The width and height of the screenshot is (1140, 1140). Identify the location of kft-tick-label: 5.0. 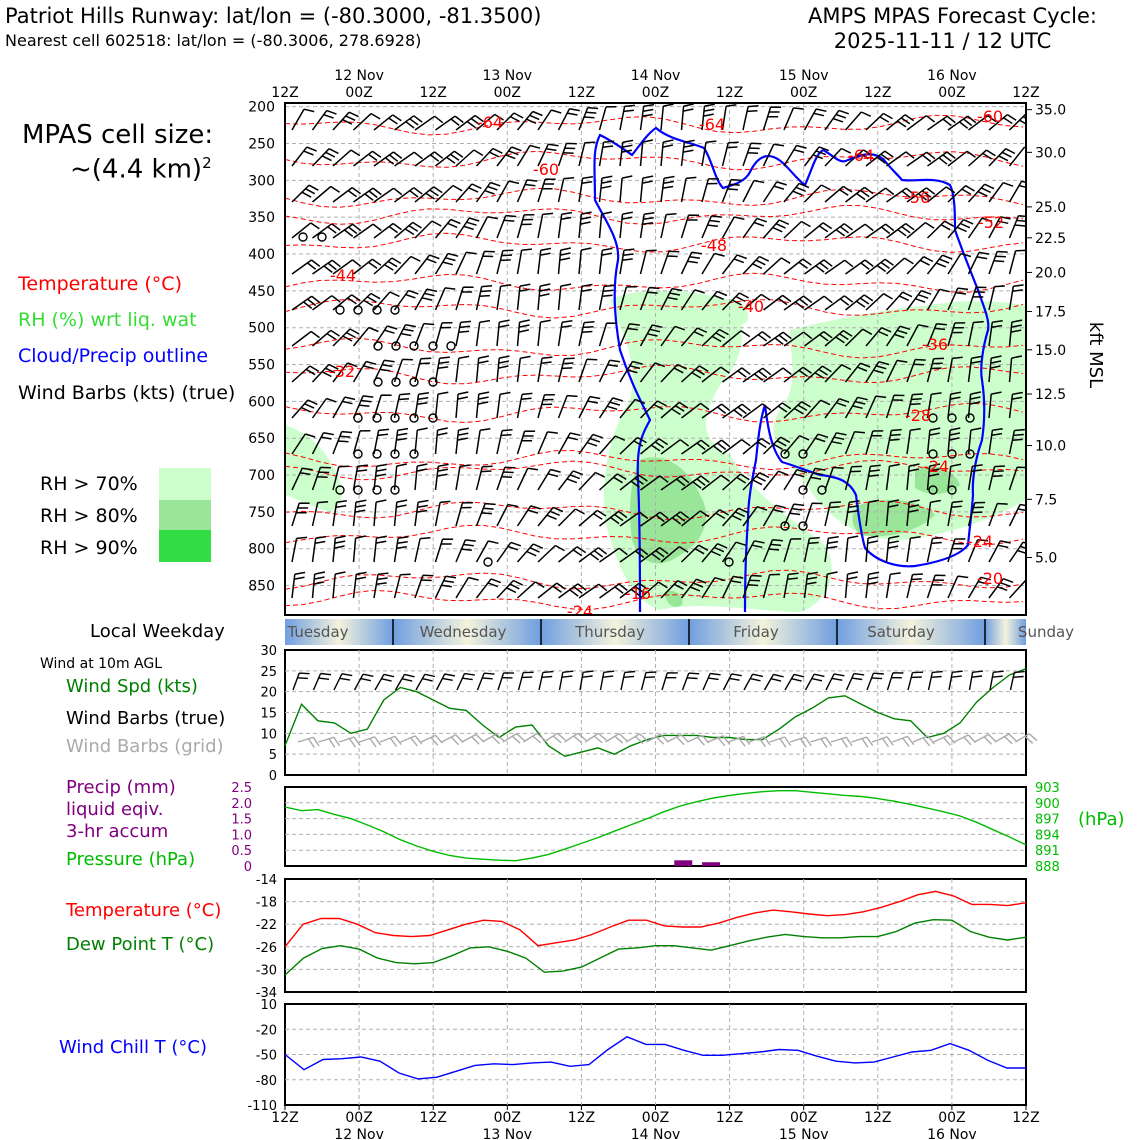
(1046, 559).